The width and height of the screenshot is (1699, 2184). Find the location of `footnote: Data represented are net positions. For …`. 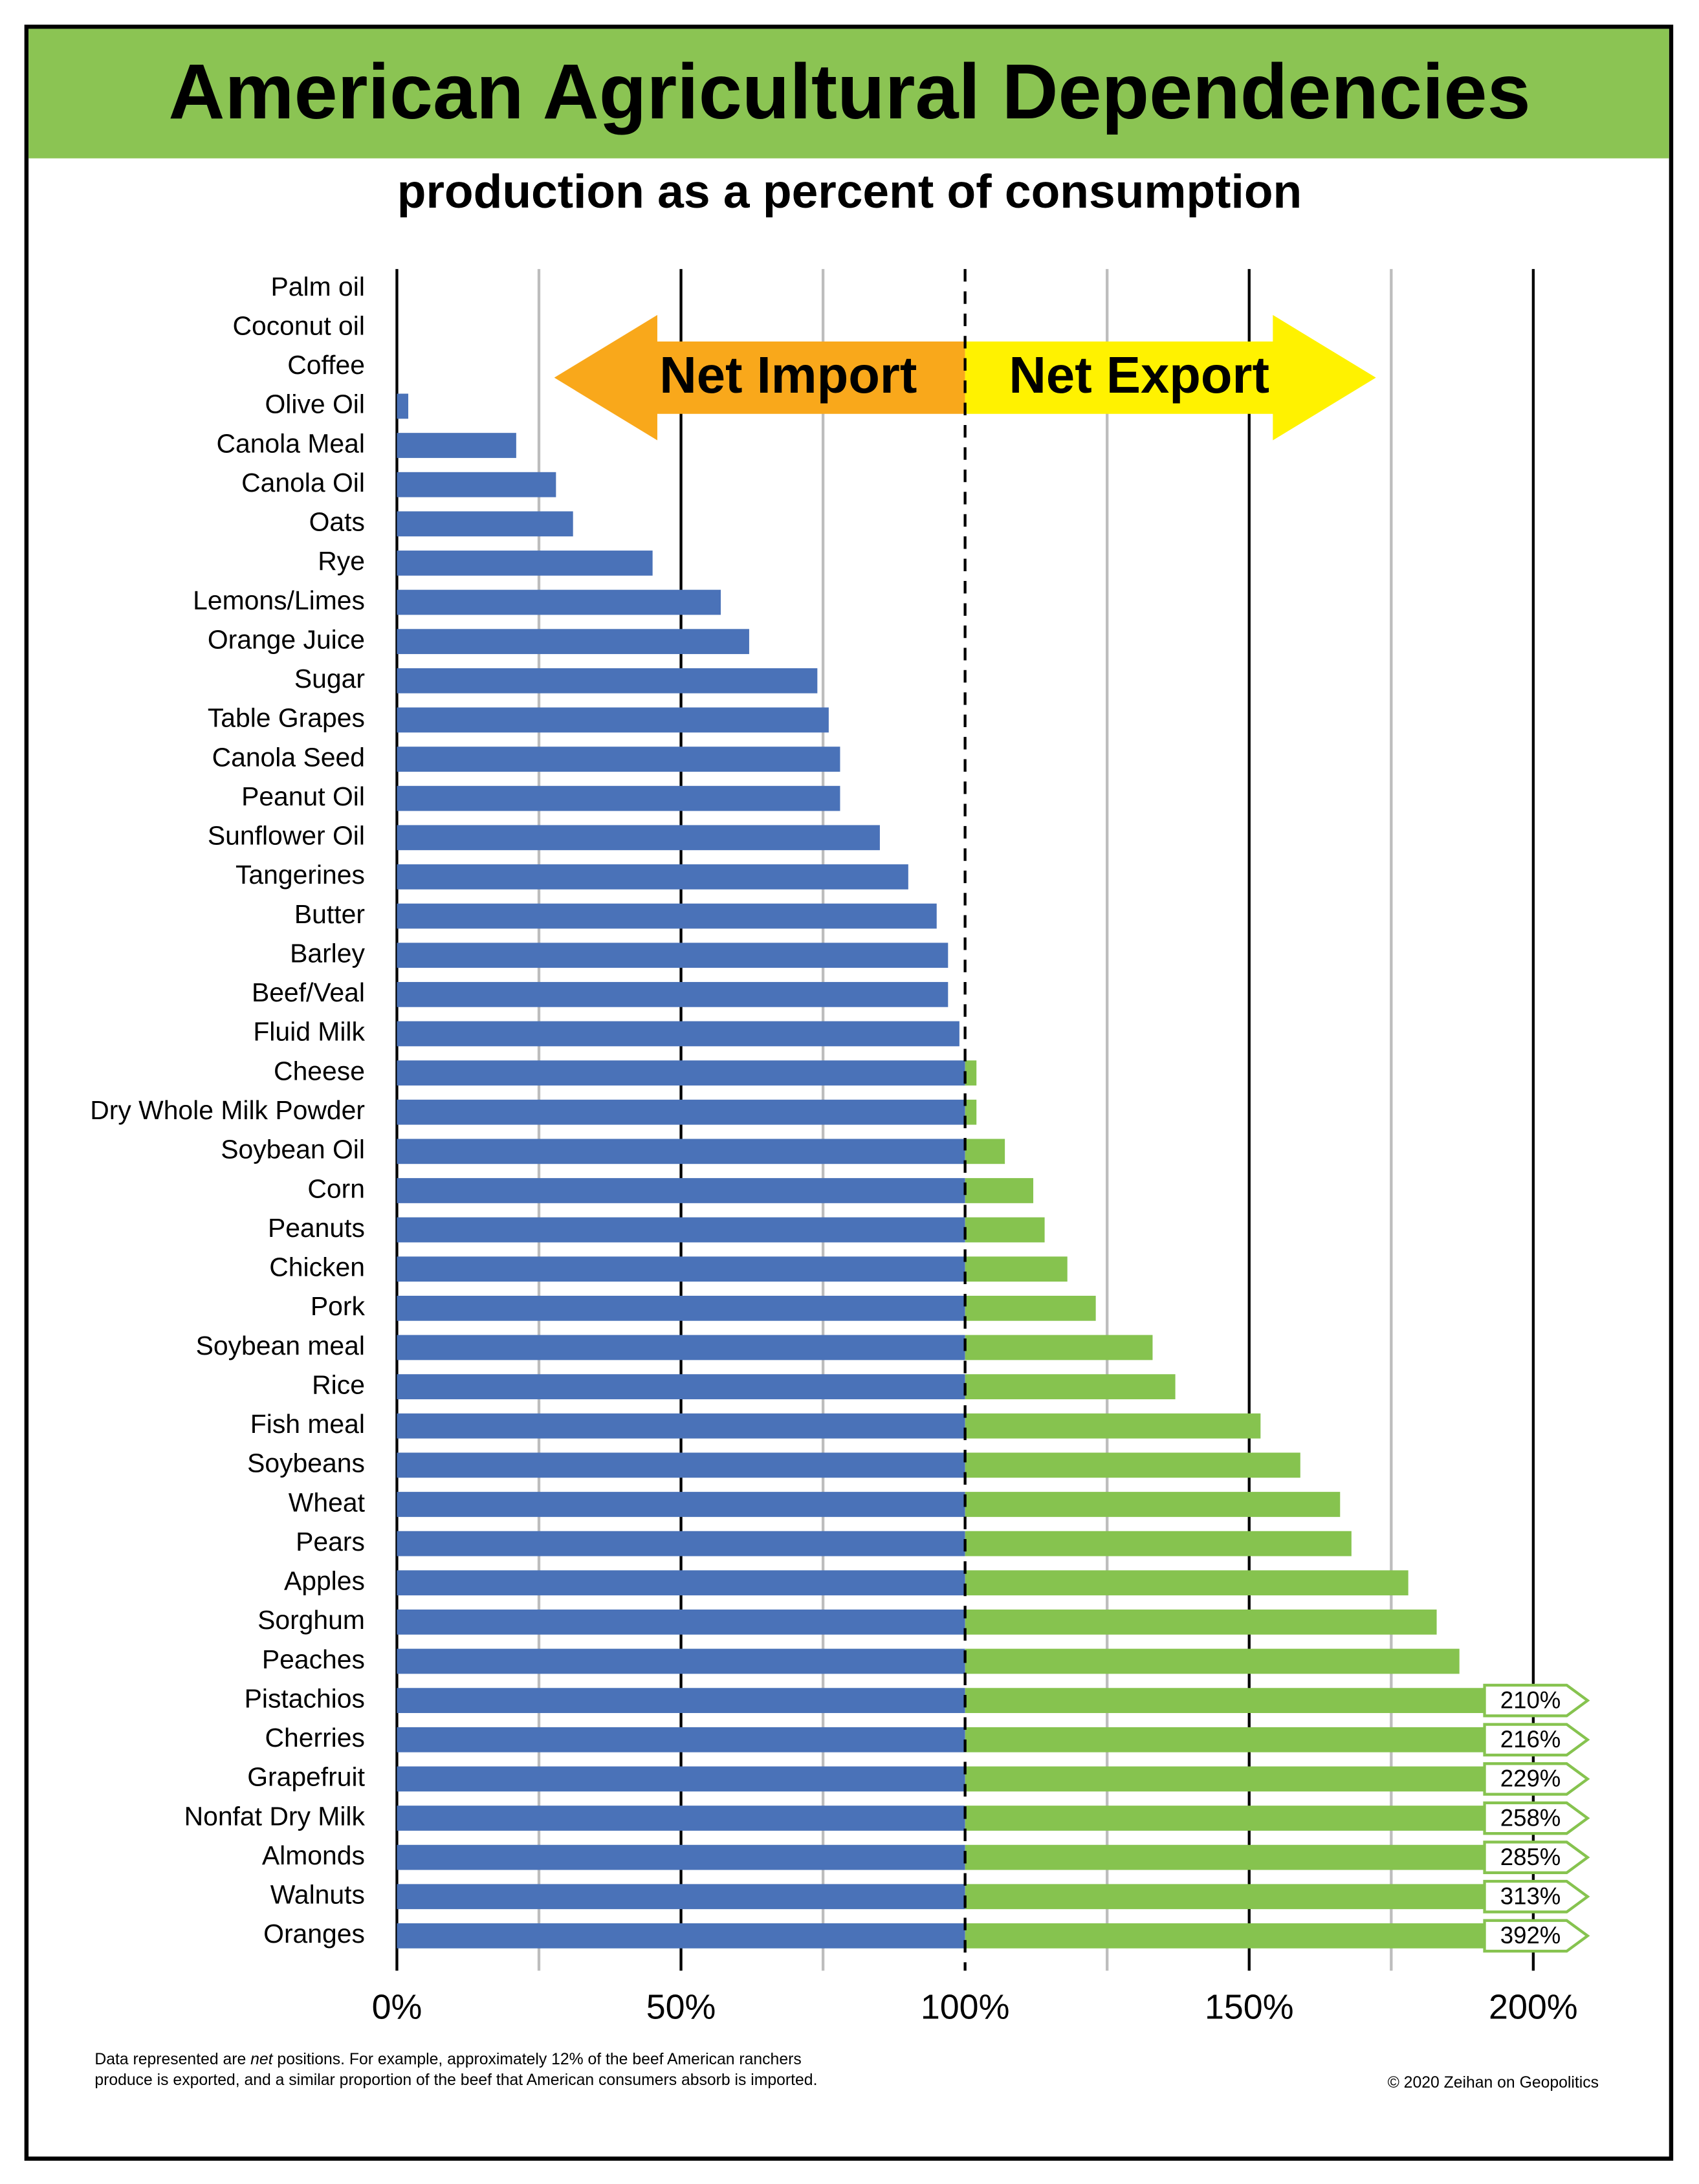

footnote: Data represented are net positions. For … is located at coordinates (455, 2069).